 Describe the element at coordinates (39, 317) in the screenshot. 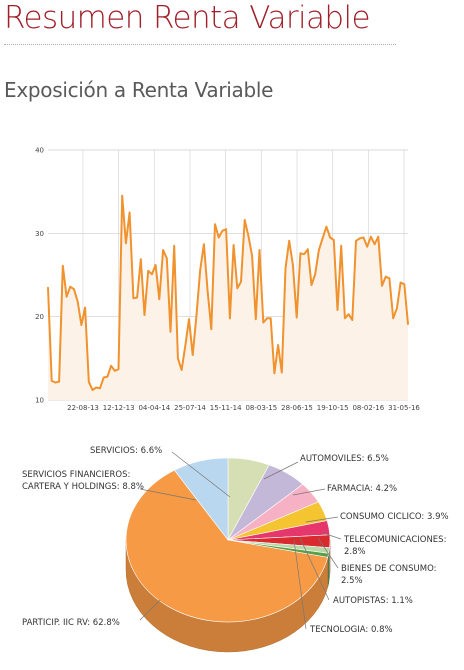

I see `y-tick-label: 20` at that location.